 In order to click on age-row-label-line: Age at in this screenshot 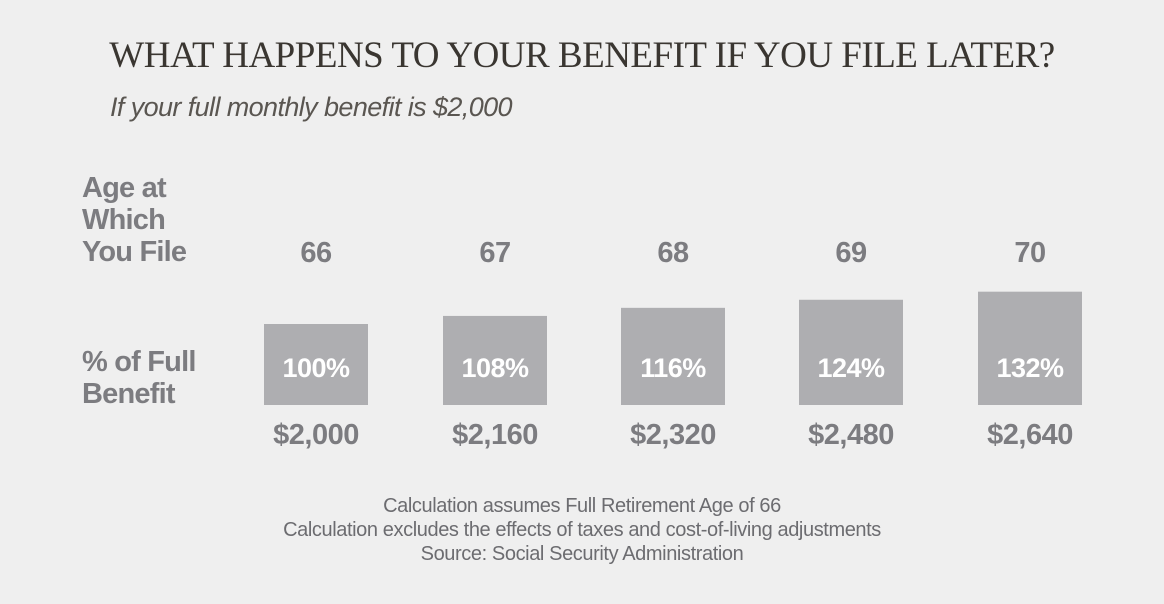, I will do `click(124, 188)`.